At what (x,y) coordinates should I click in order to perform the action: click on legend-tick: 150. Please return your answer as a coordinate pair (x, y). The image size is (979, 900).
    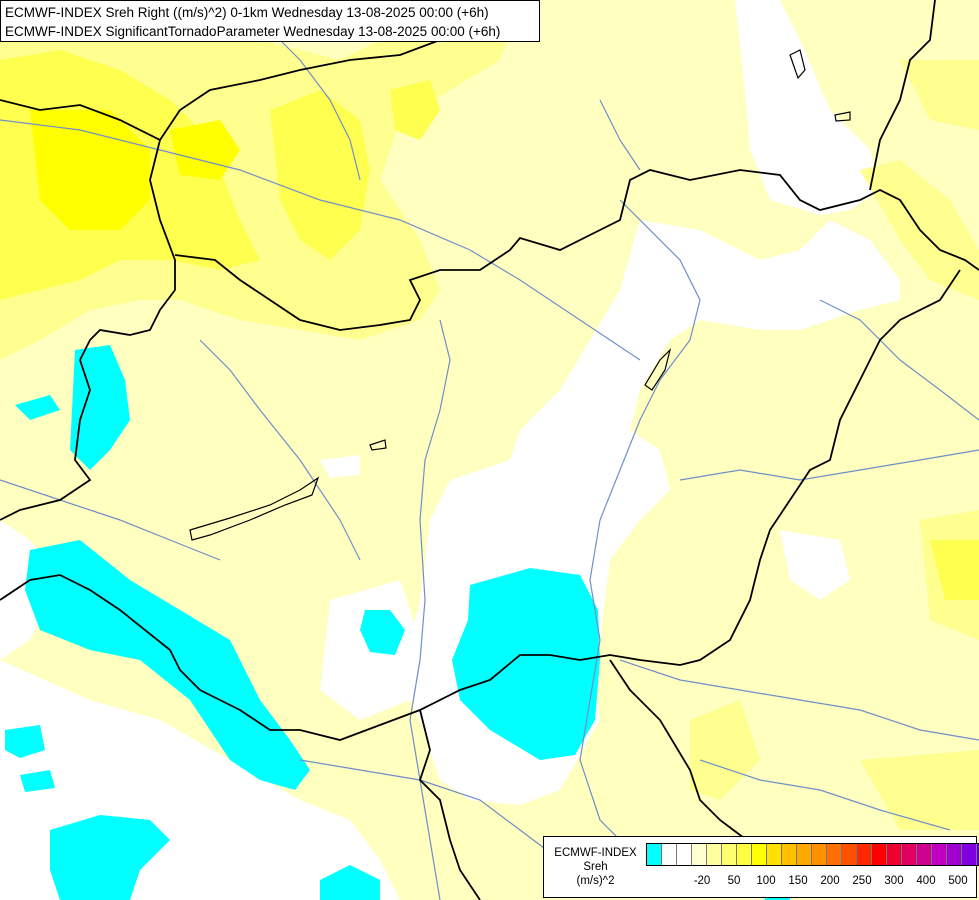
    Looking at the image, I should click on (798, 881).